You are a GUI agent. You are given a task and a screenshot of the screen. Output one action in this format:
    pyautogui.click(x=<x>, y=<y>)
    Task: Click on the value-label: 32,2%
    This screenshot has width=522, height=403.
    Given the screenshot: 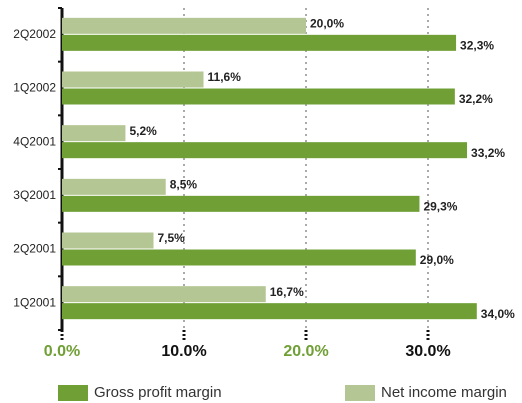 What is the action you would take?
    pyautogui.click(x=476, y=99)
    